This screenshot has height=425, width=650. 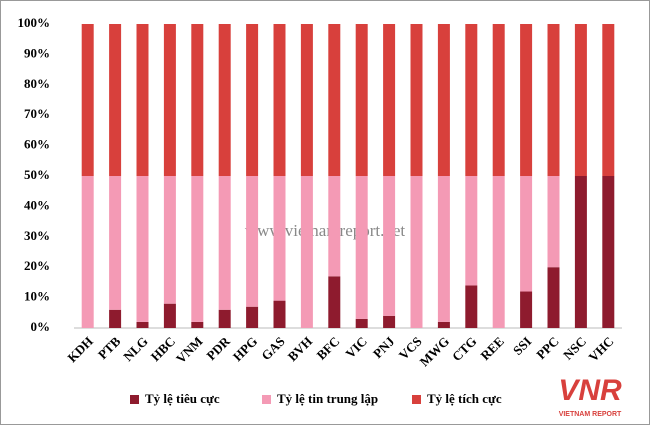 I want to click on legend-label: Tỷ lệ tiêu cực, so click(x=182, y=398).